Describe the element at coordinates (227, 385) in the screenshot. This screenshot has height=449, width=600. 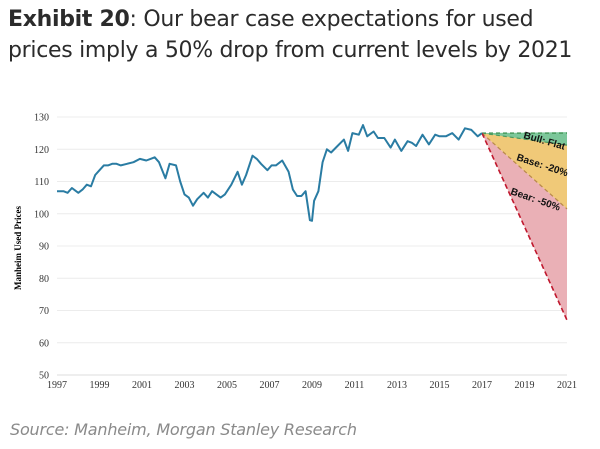
I see `x-tick-label: 2005` at that location.